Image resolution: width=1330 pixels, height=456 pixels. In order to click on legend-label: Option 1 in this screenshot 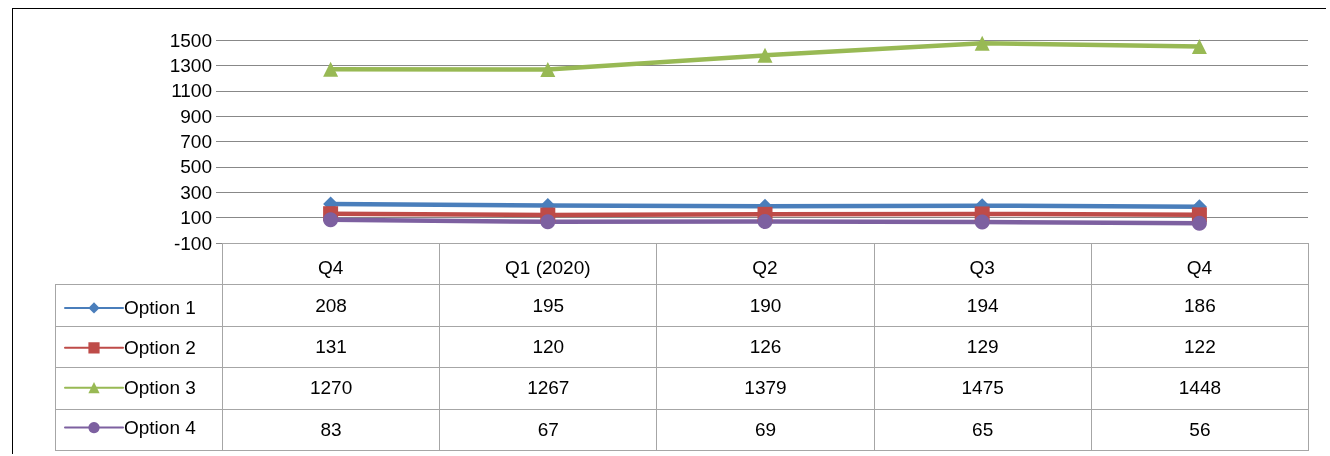, I will do `click(160, 308)`.